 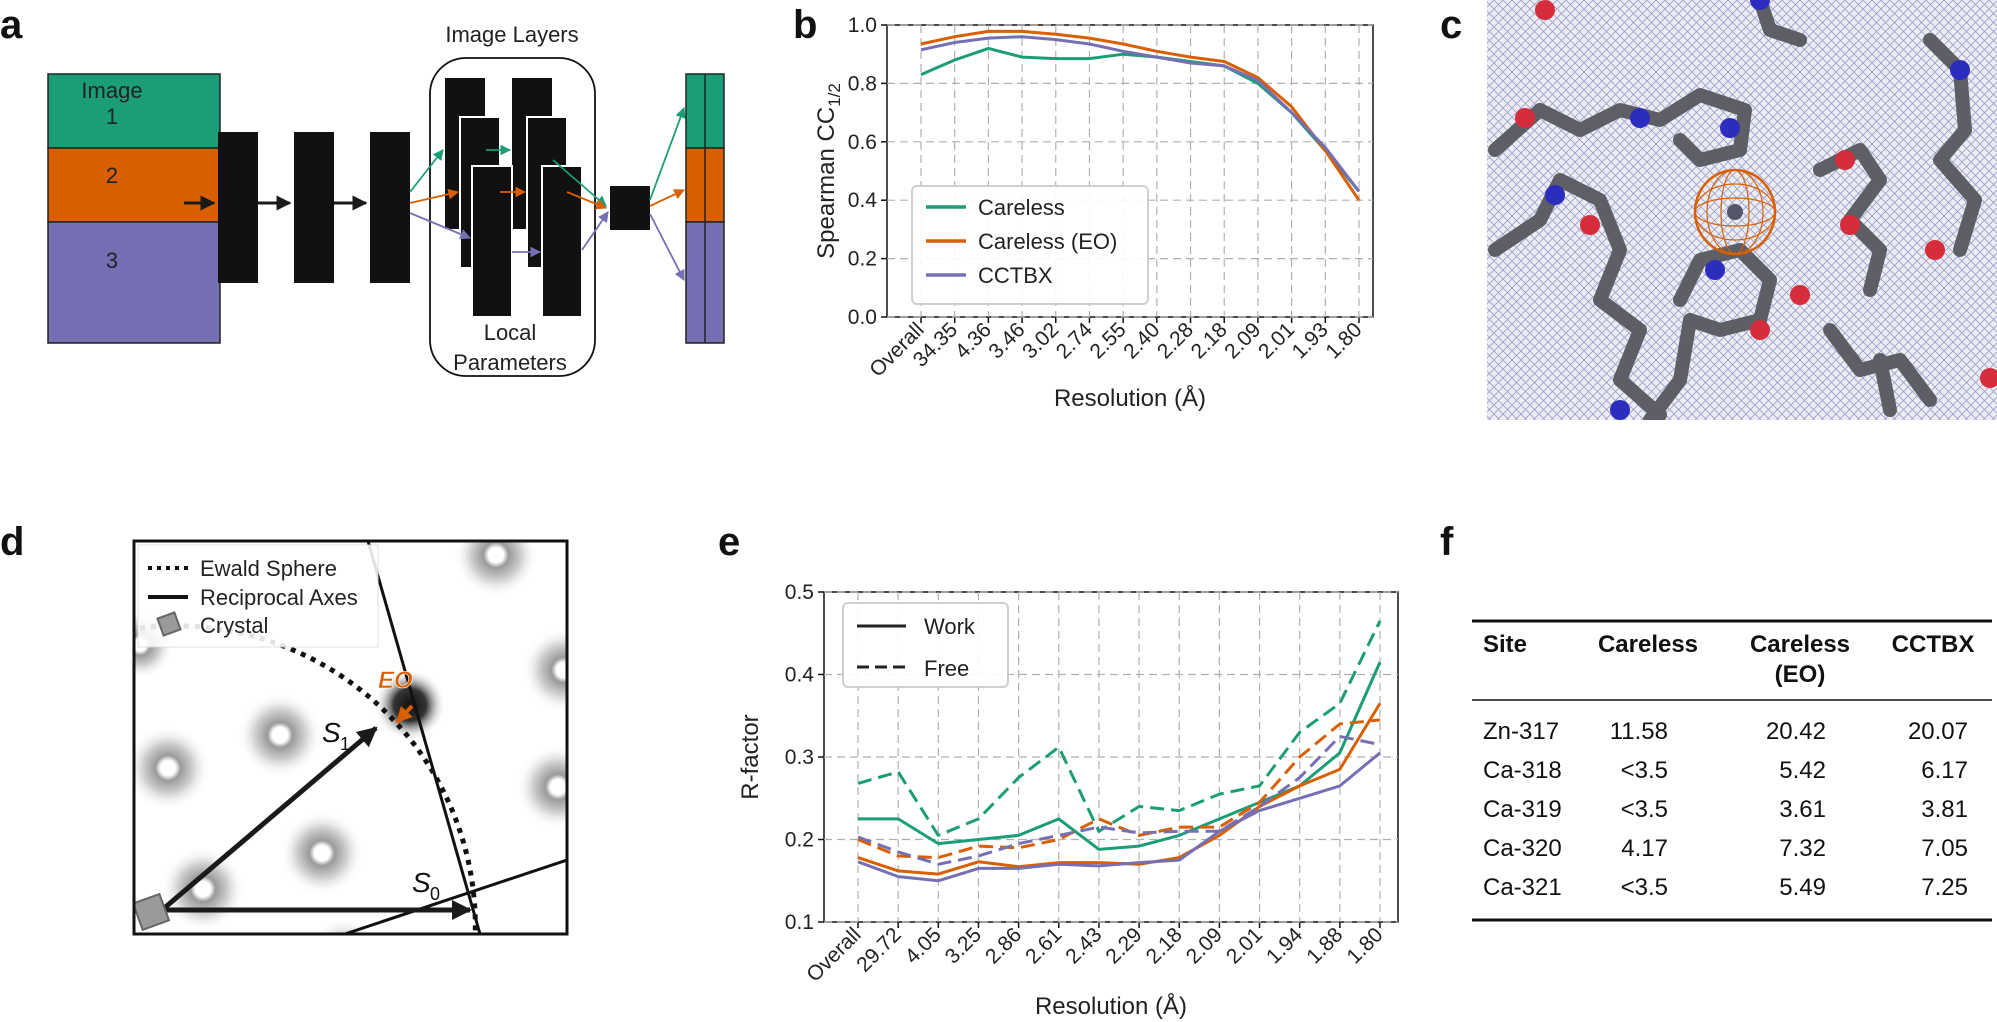 What do you see at coordinates (1648, 644) in the screenshot?
I see `table-header-careless: Careless` at bounding box center [1648, 644].